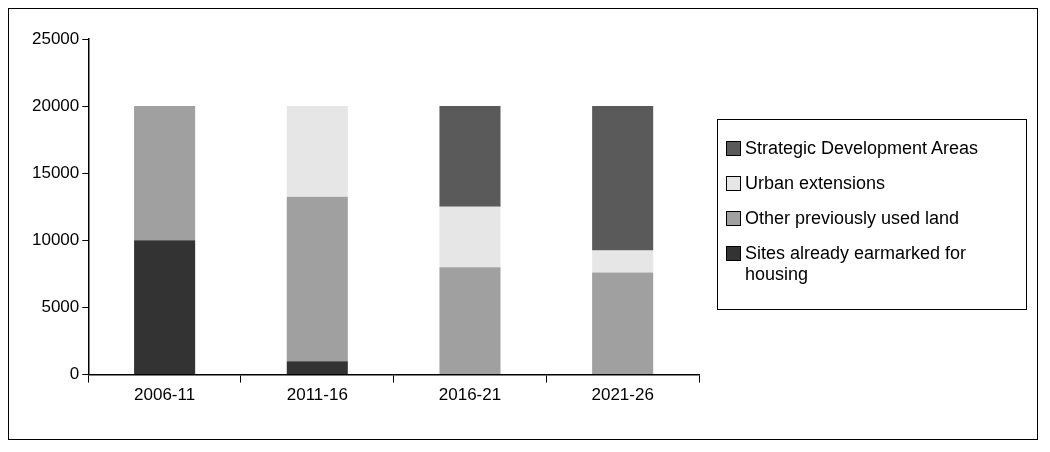  Describe the element at coordinates (622, 395) in the screenshot. I see `x-tick-label: 2021-26` at that location.